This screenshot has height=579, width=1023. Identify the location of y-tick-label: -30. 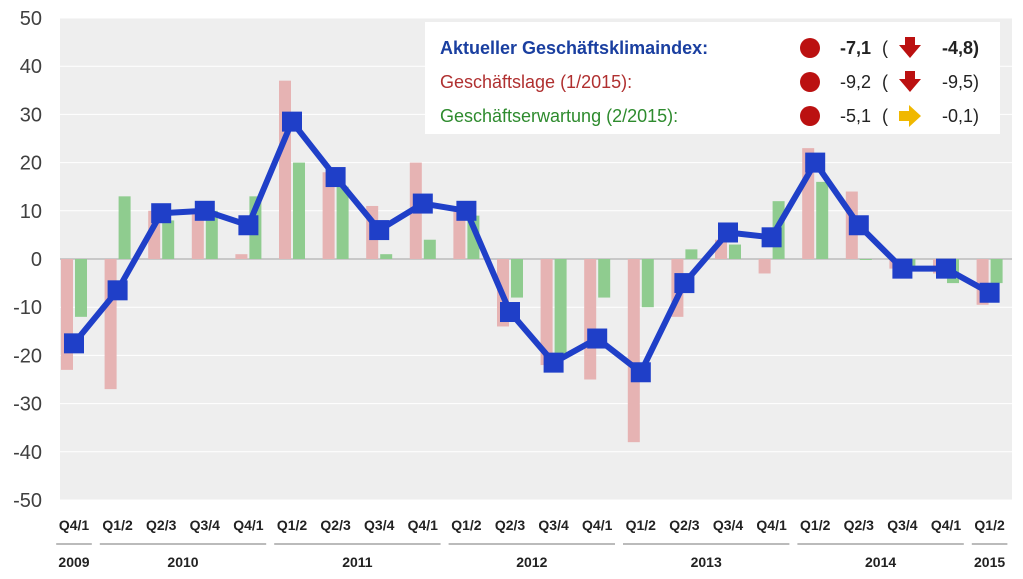
(27, 405).